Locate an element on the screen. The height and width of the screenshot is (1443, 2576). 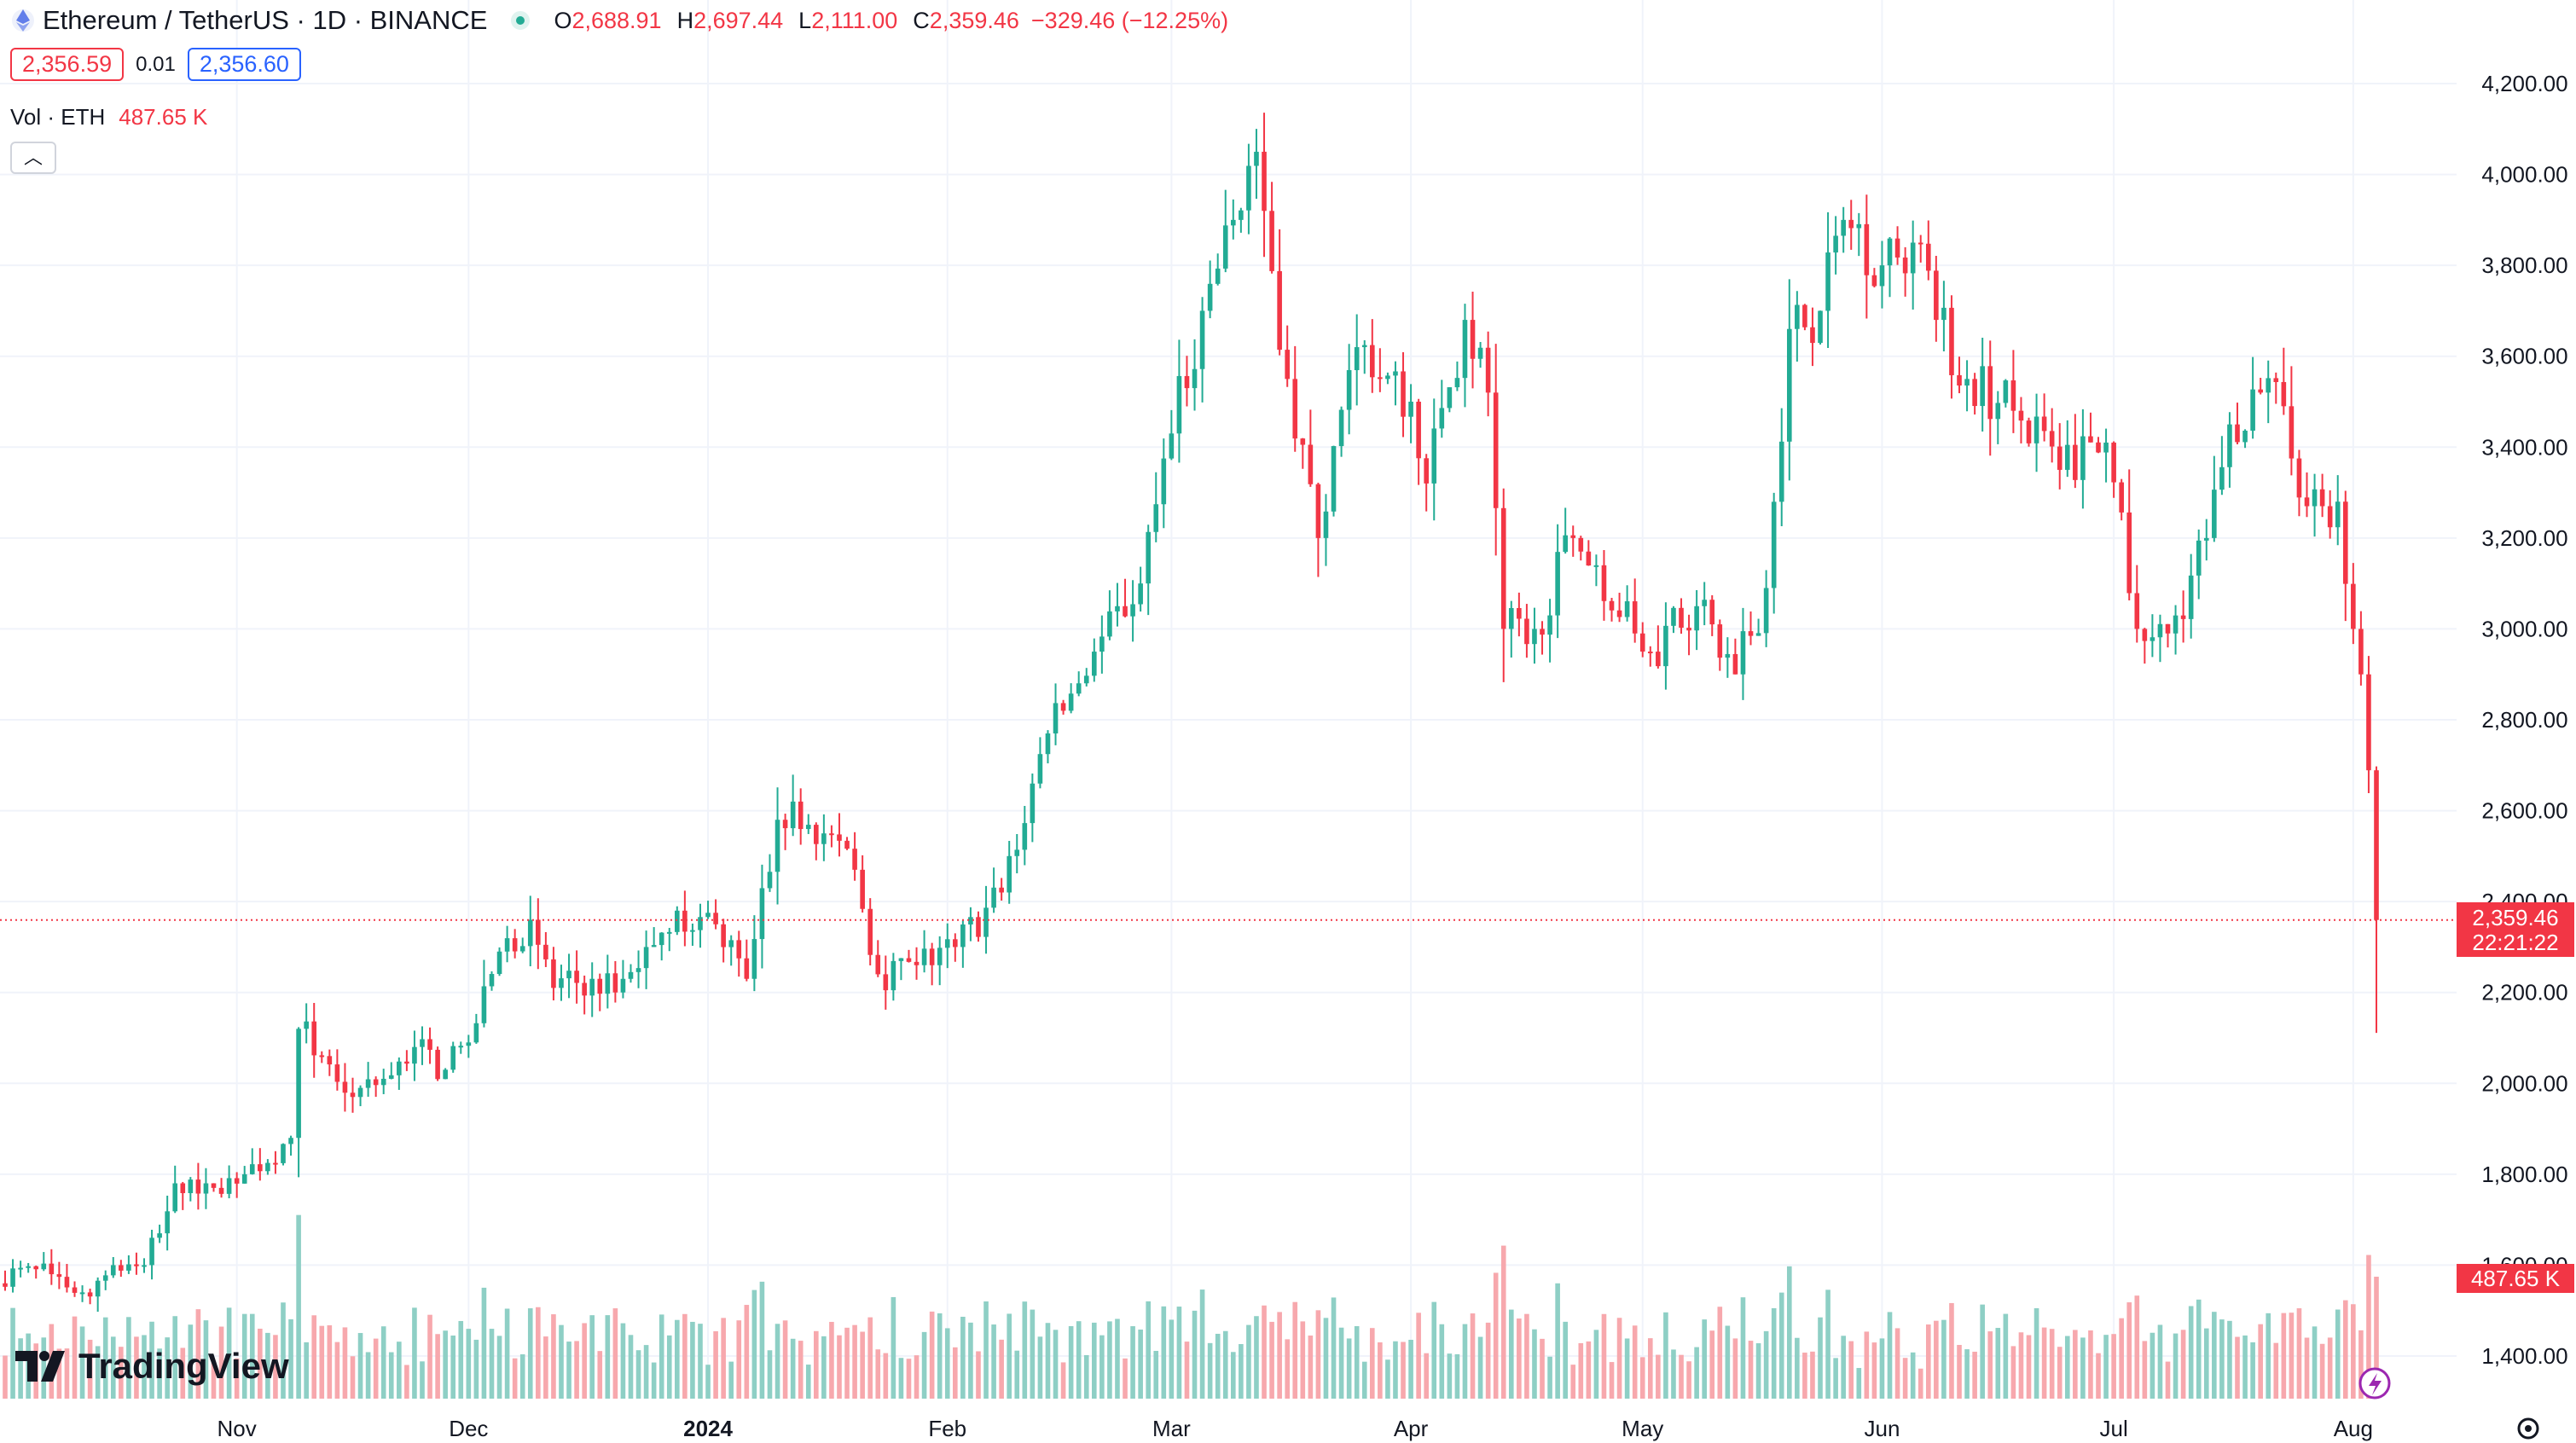
market-status-icon is located at coordinates (521, 20).